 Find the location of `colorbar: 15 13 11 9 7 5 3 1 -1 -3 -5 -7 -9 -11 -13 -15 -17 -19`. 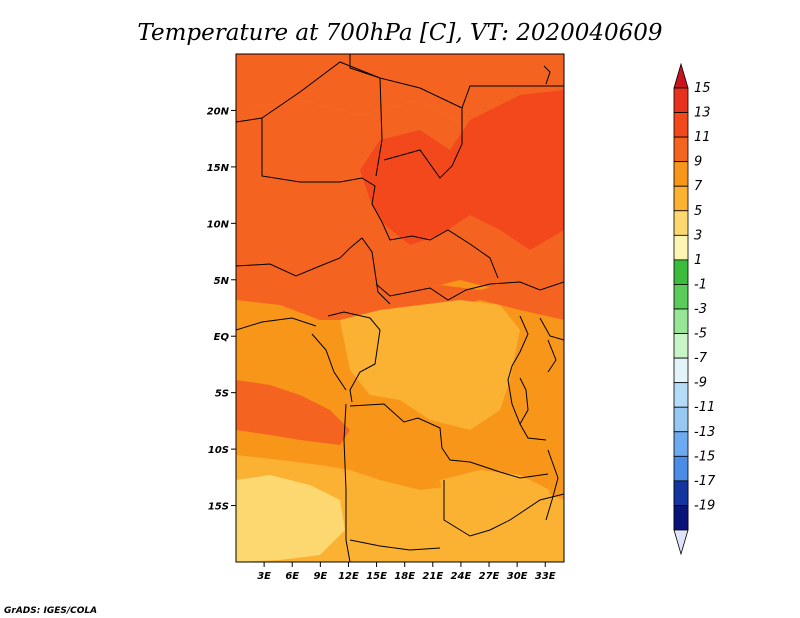

colorbar: 15 13 11 9 7 5 3 1 -1 -3 -5 -7 -9 -11 -13 -15 -17 -19 is located at coordinates (694, 309).